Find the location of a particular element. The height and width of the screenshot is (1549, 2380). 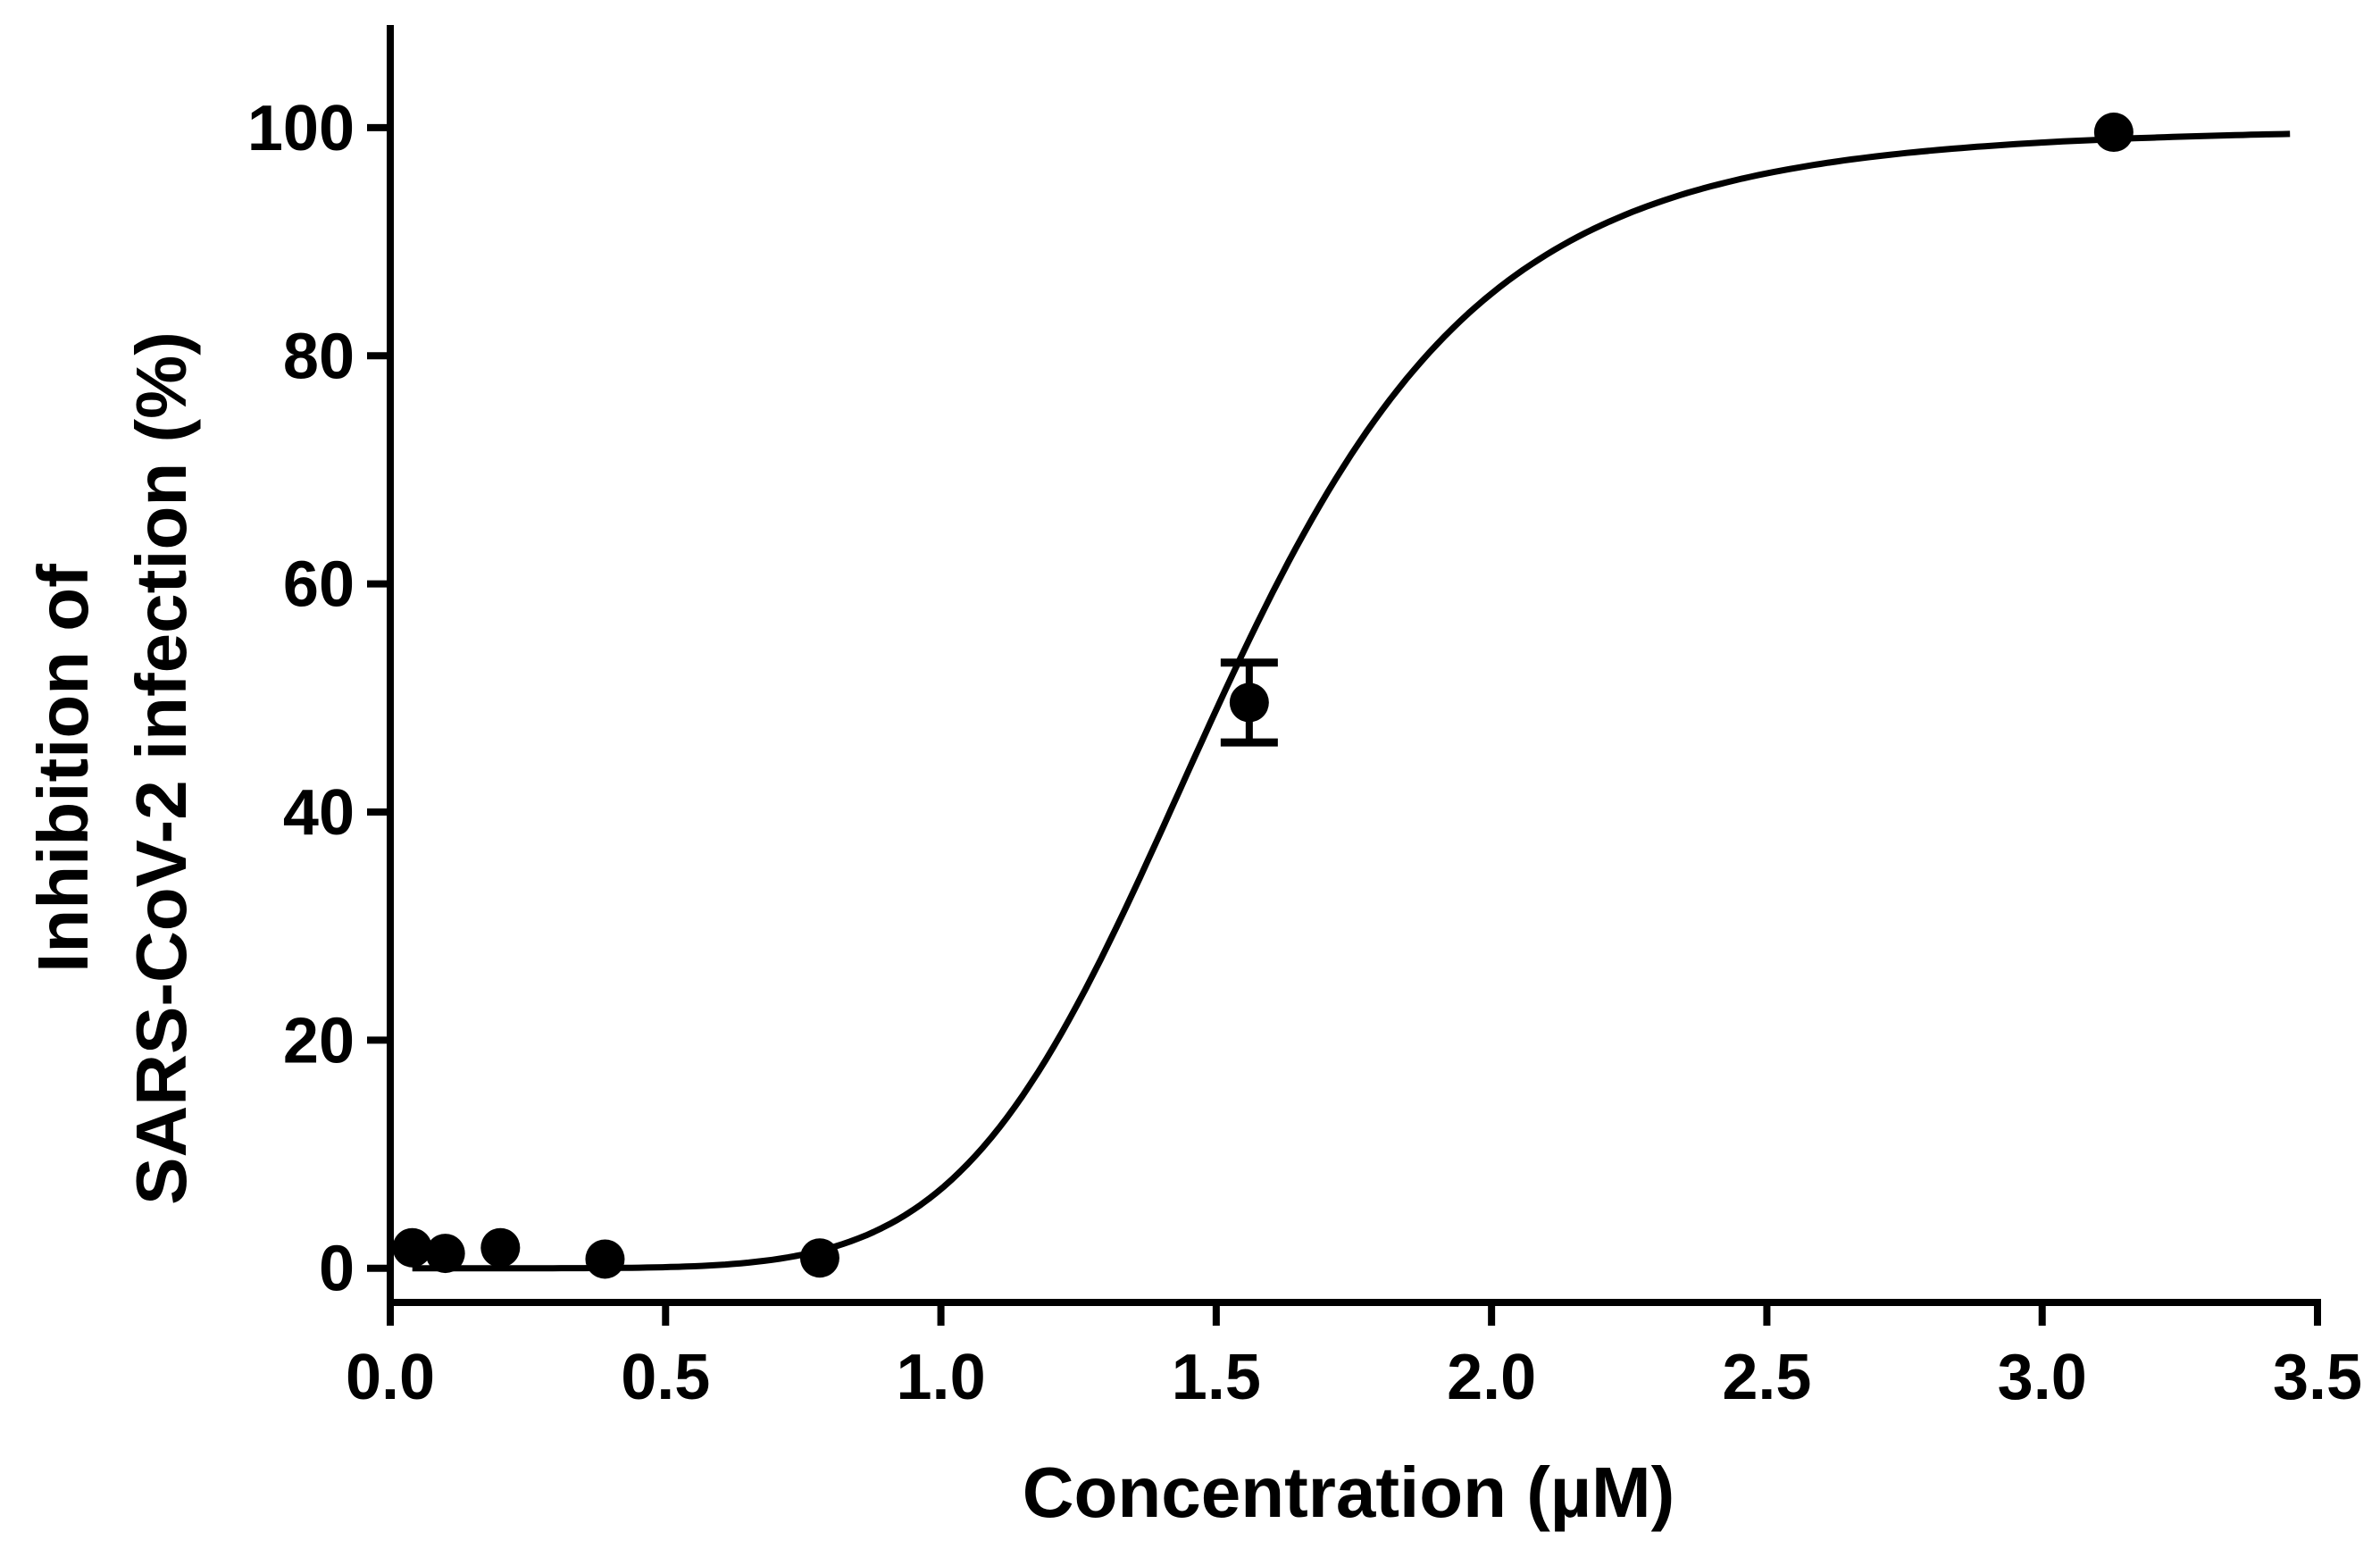

x-tick-label: 2.0 is located at coordinates (1491, 1377).